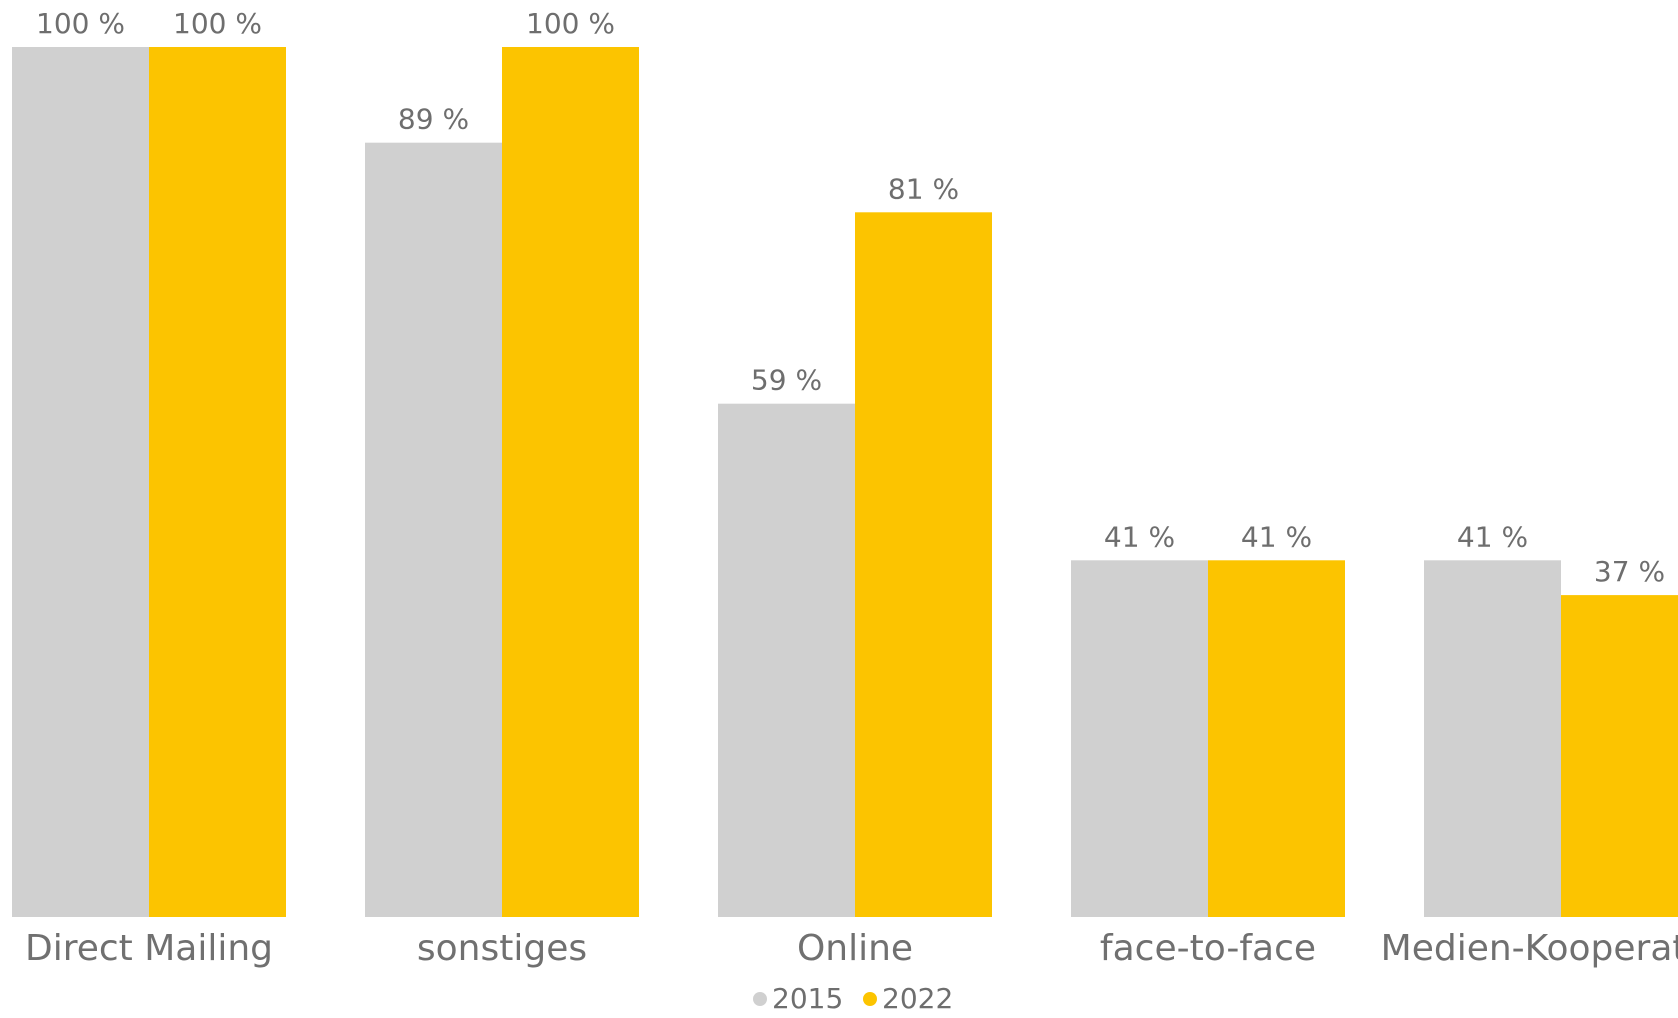 This screenshot has width=1678, height=1018. What do you see at coordinates (1139, 738) in the screenshot?
I see `bar-face-to-face-2015` at bounding box center [1139, 738].